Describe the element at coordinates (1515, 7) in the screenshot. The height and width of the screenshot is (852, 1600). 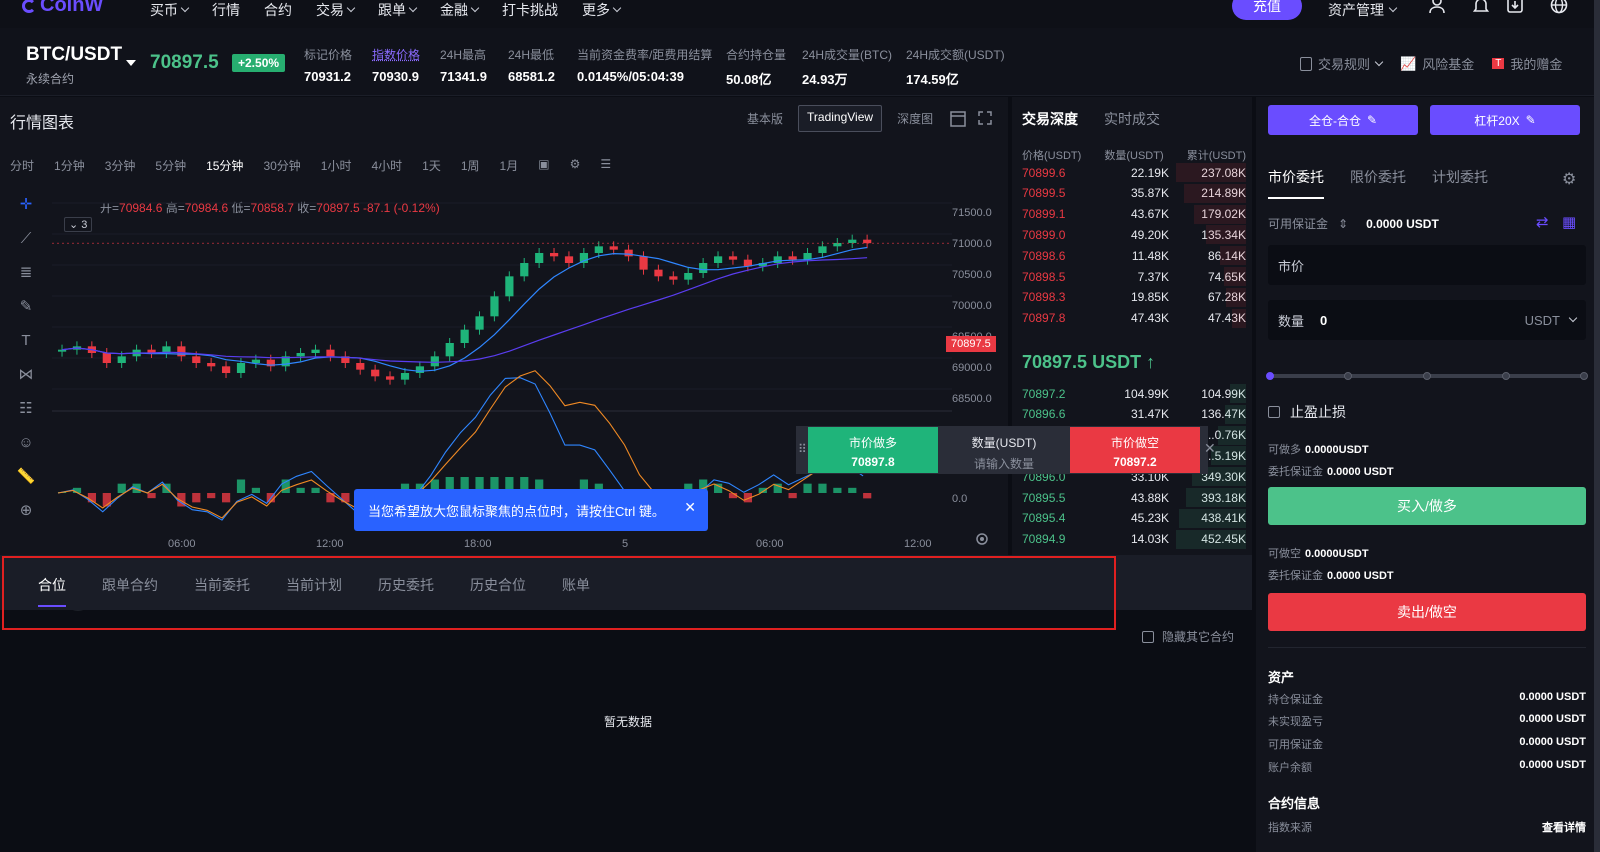
I see `download-icon` at that location.